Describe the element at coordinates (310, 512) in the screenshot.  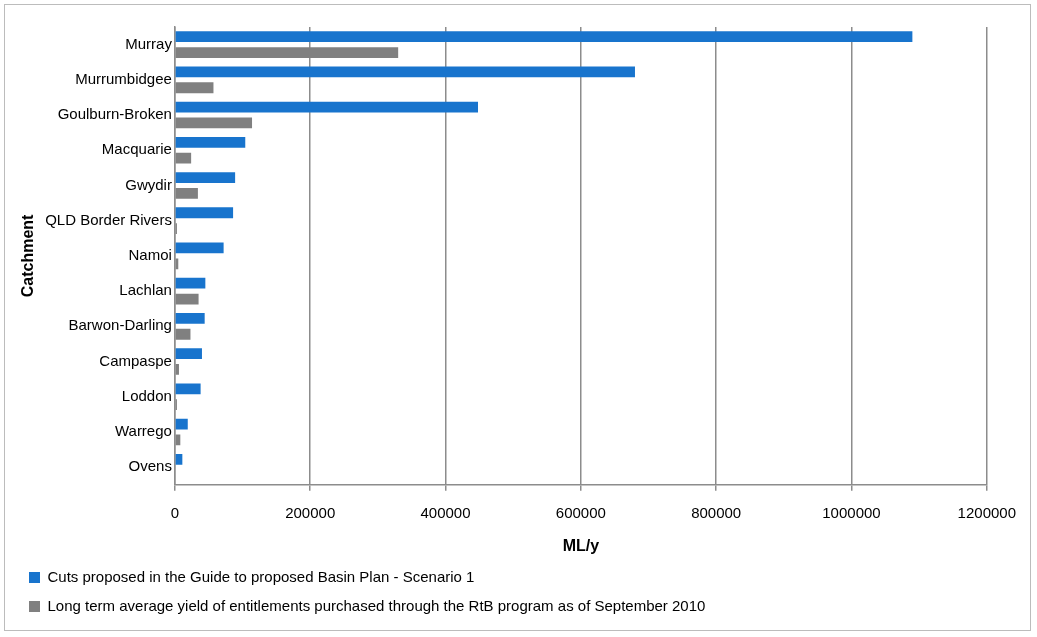
I see `x-tick-label: 200000` at that location.